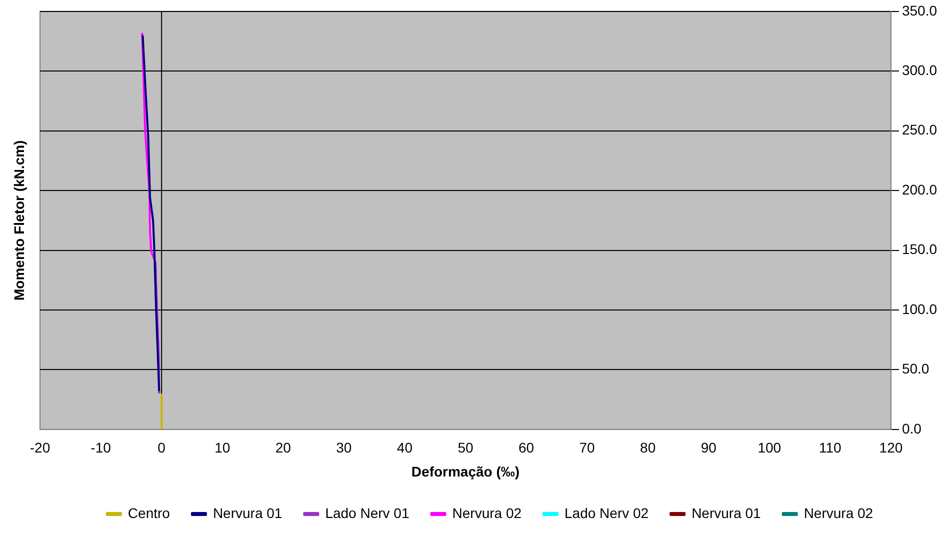  What do you see at coordinates (222, 448) in the screenshot?
I see `x-tick-label: 10` at bounding box center [222, 448].